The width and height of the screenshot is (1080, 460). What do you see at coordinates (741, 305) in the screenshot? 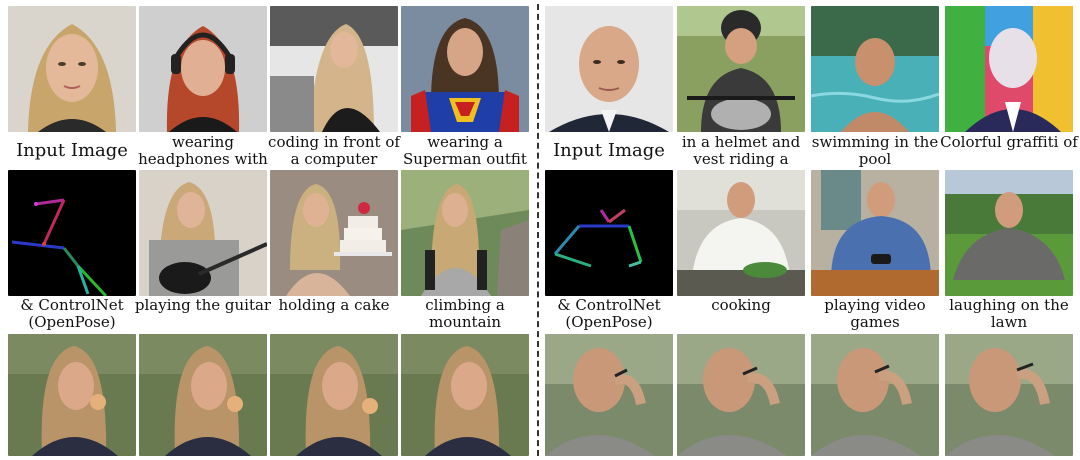
I see `caption-prompt: cooking` at bounding box center [741, 305].